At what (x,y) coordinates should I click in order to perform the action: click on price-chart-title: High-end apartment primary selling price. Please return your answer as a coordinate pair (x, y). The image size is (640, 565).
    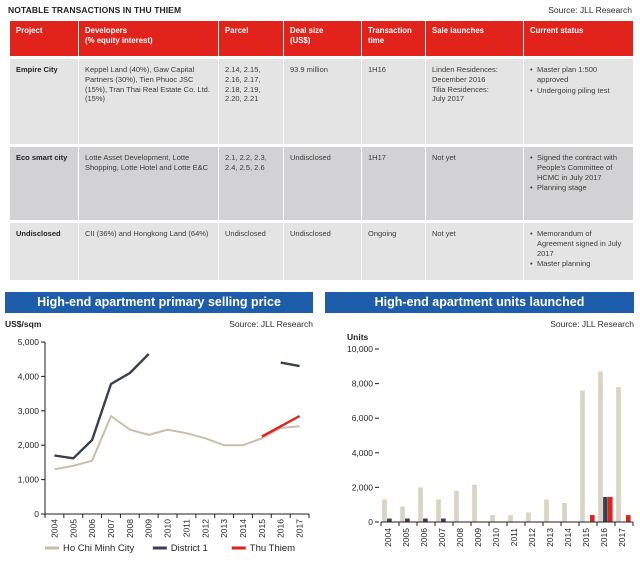
    Looking at the image, I should click on (159, 302).